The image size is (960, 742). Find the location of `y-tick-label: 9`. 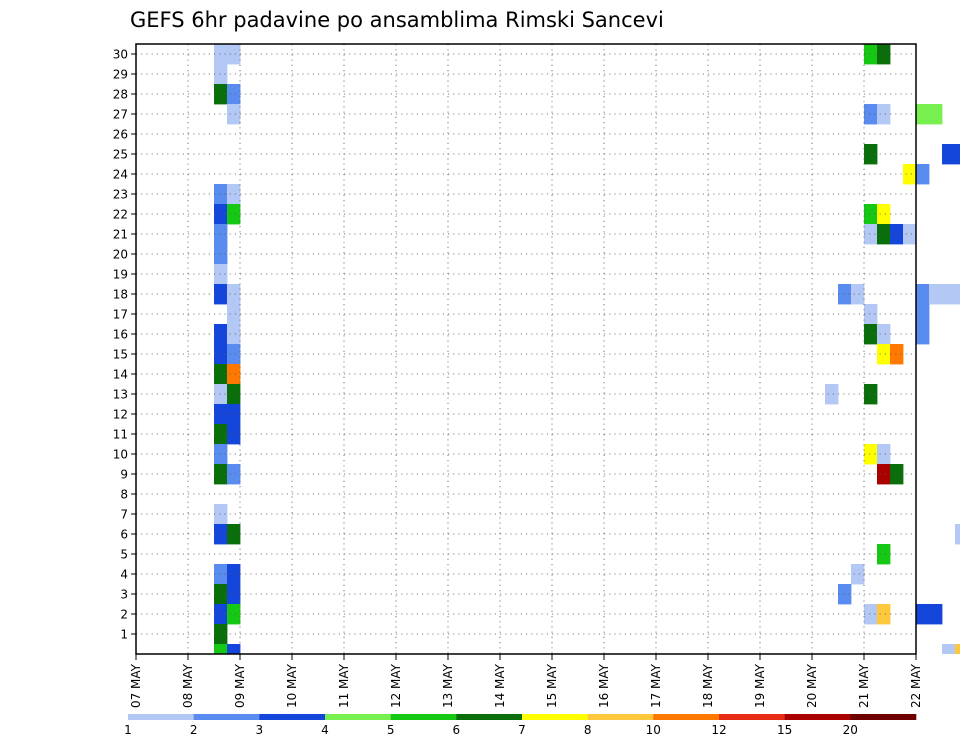

y-tick-label: 9 is located at coordinates (124, 475).